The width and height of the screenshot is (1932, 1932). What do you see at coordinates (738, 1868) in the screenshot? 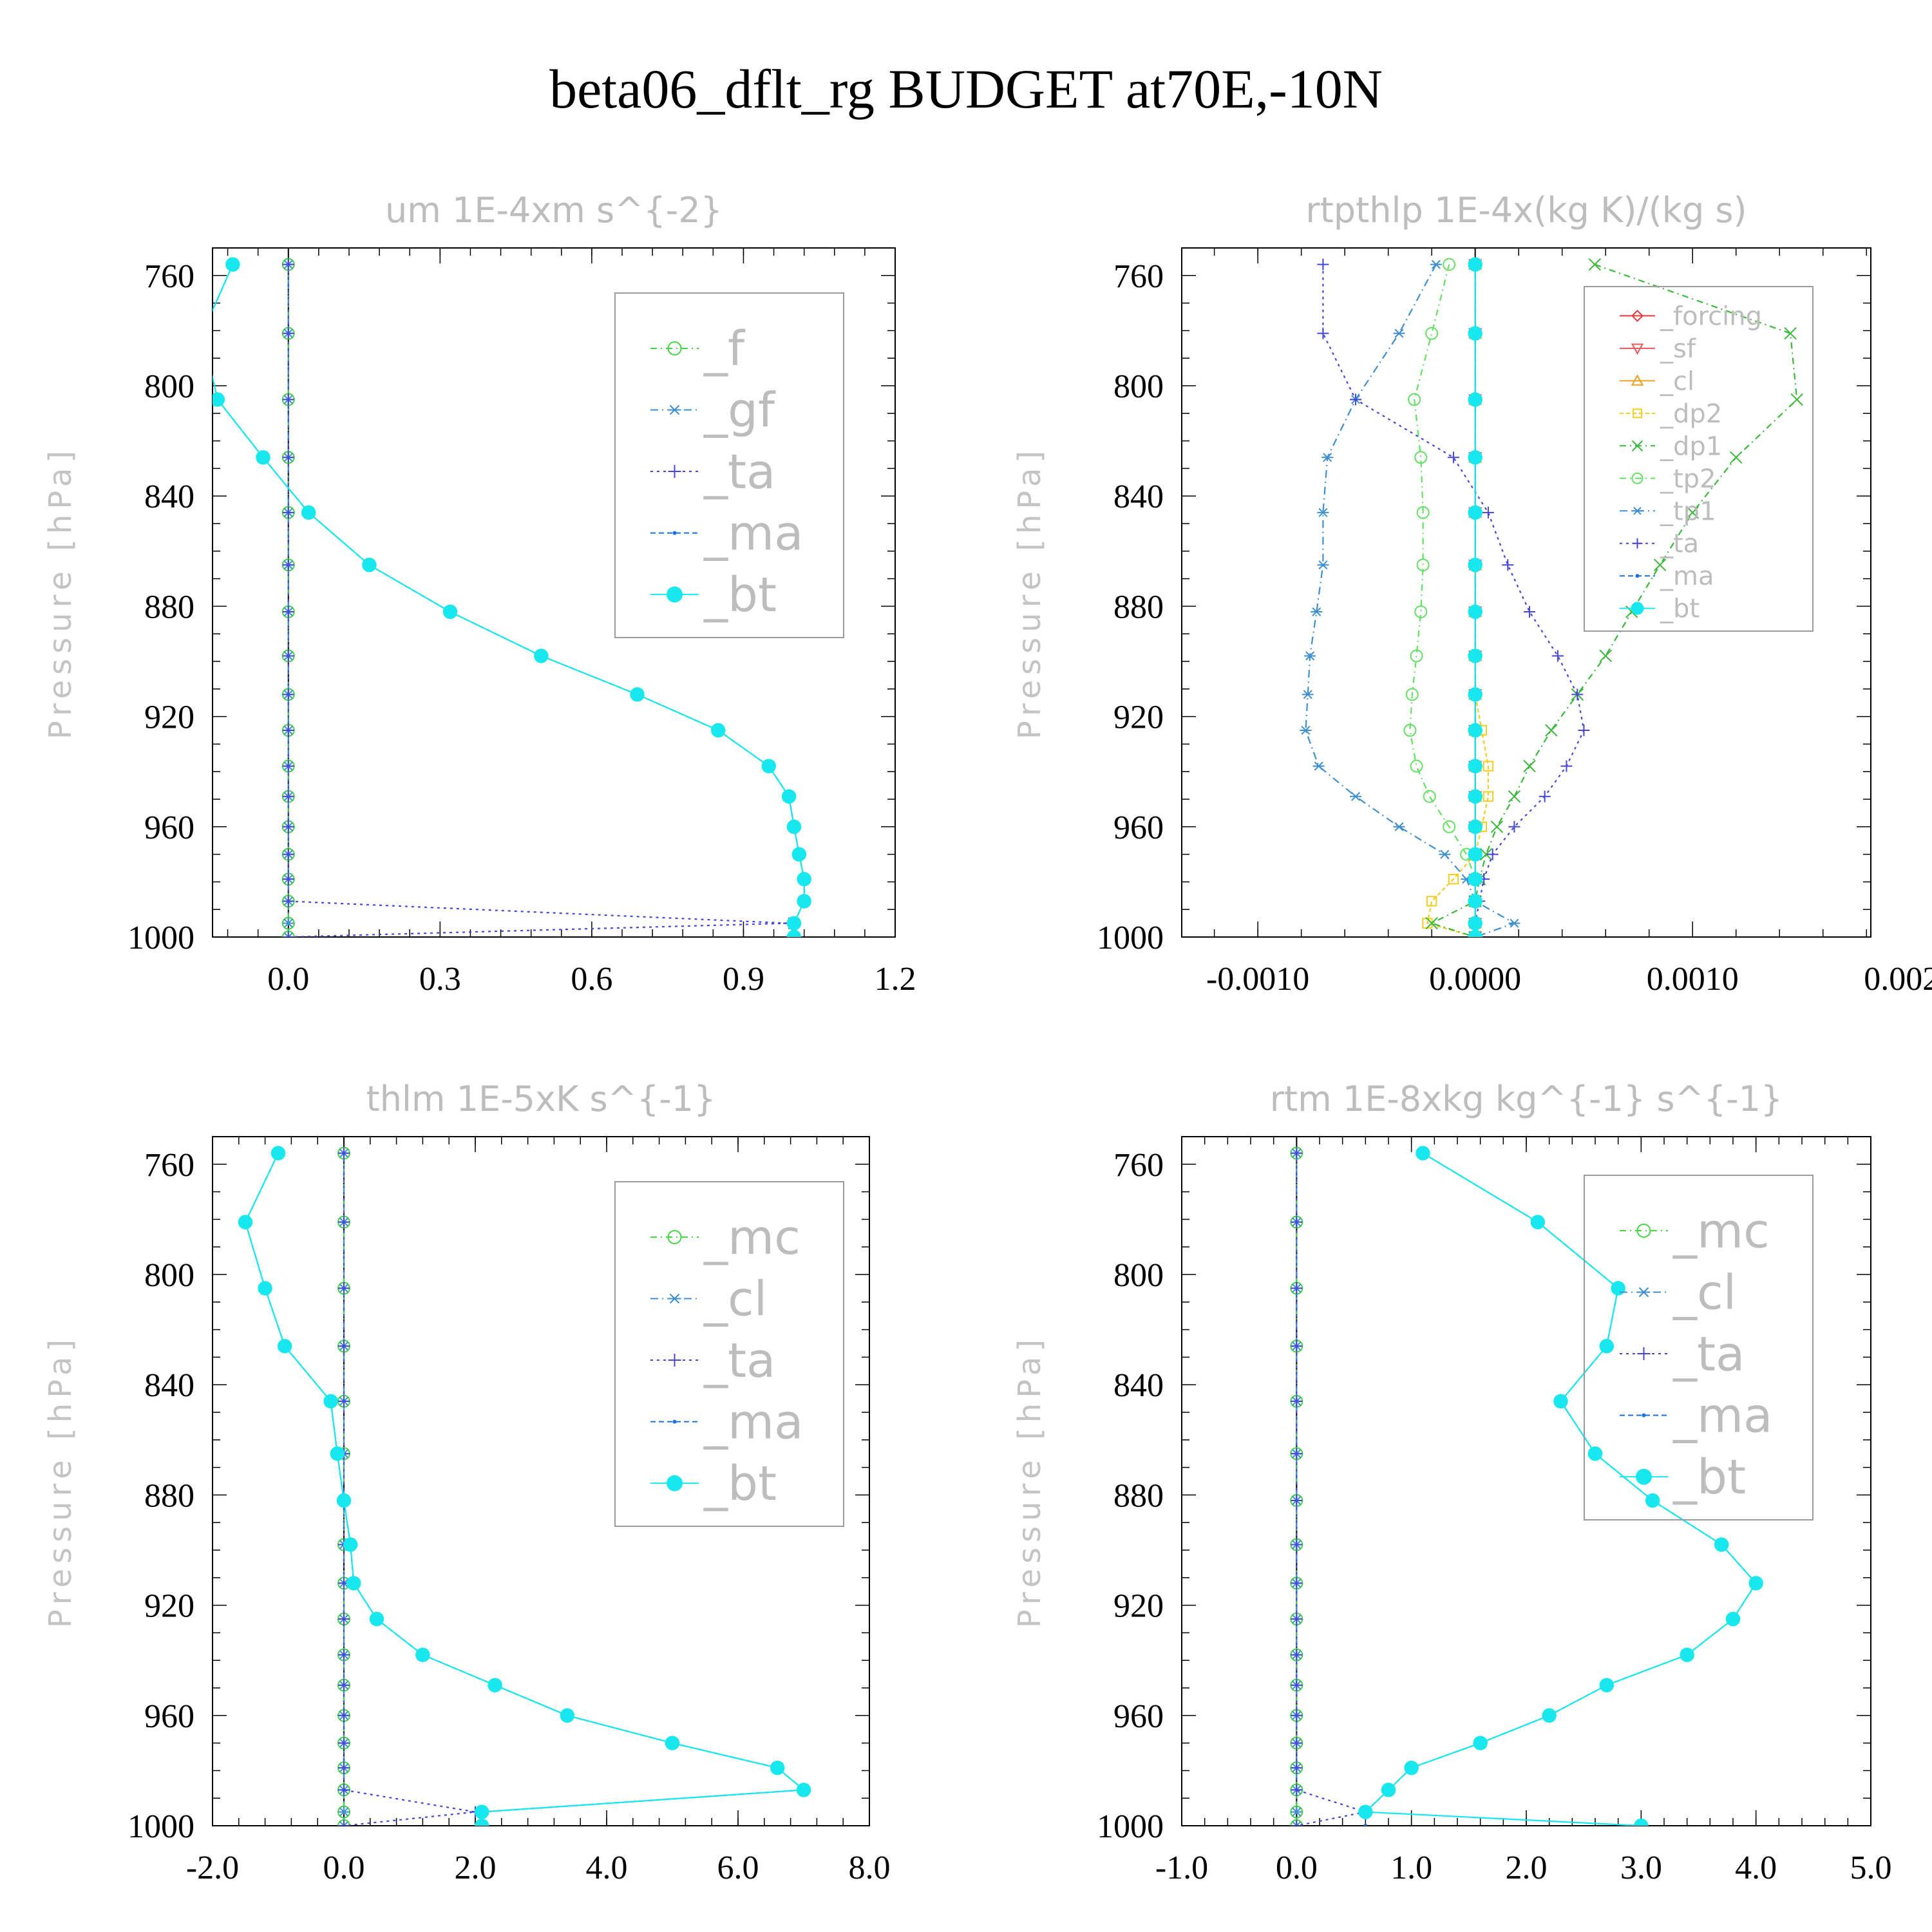
I see `x-tick-label: 6.0` at bounding box center [738, 1868].